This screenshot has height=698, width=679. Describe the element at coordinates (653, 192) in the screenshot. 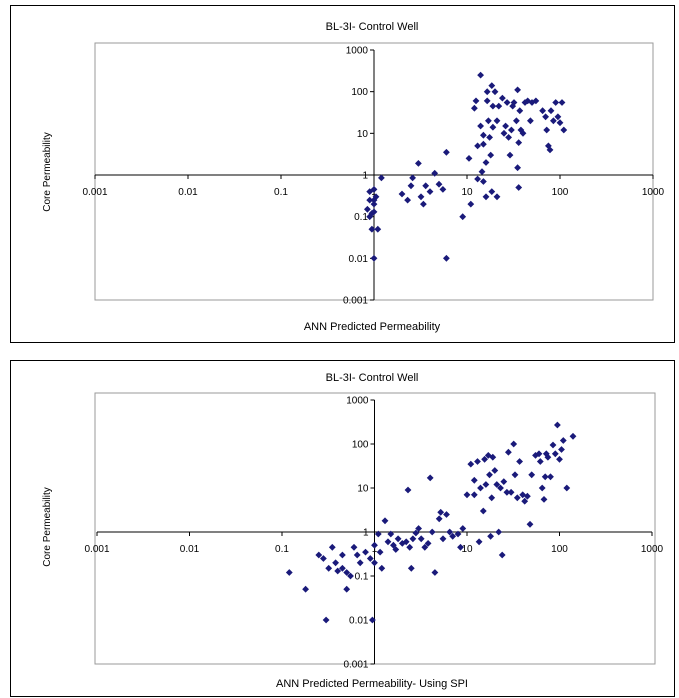

I see `x-tick-label: 1000` at that location.